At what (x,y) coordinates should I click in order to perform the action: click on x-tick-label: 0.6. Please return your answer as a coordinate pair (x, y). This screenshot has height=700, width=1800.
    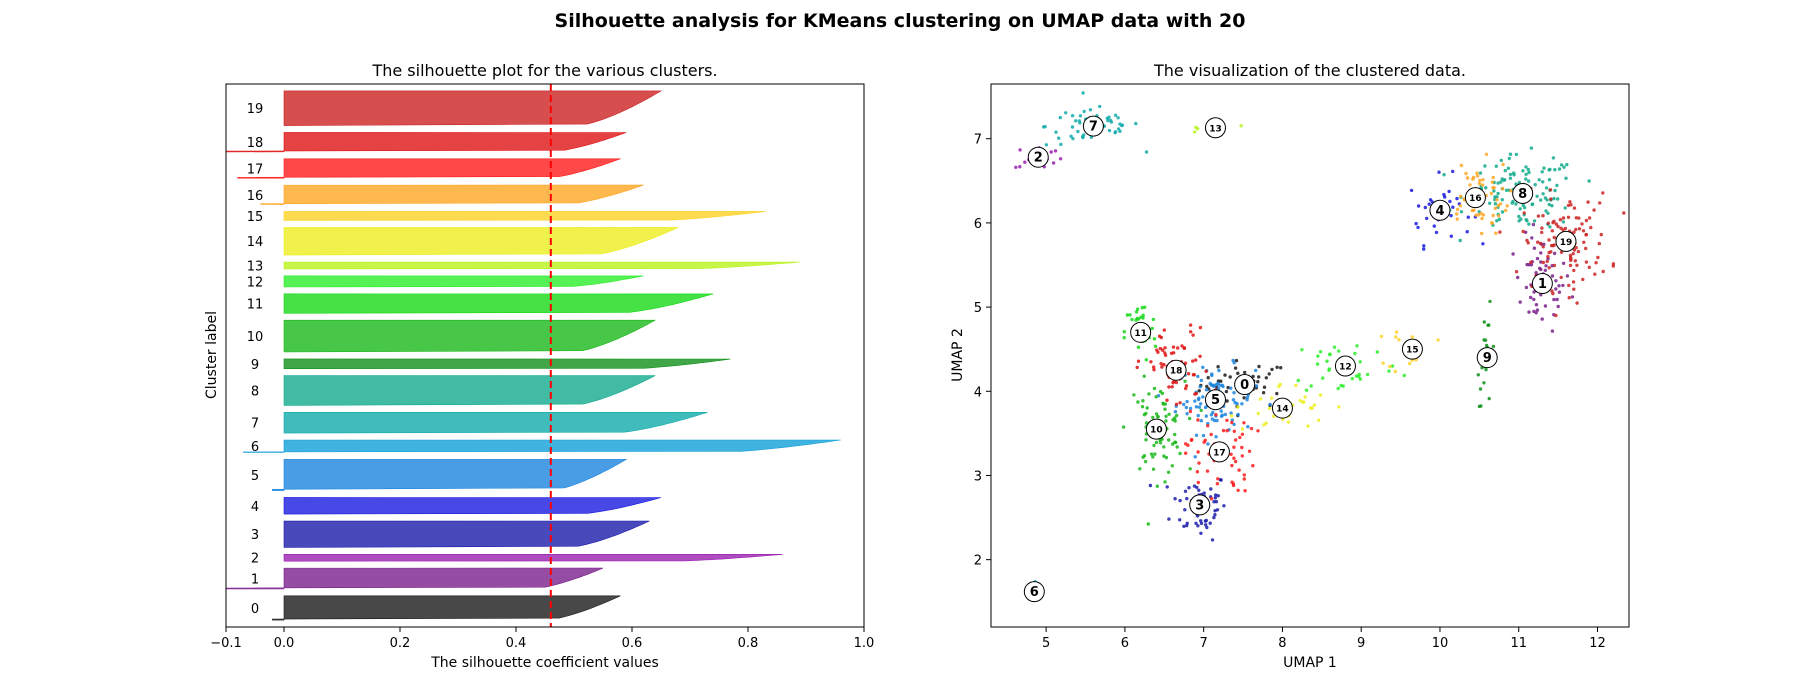
    Looking at the image, I should click on (632, 643).